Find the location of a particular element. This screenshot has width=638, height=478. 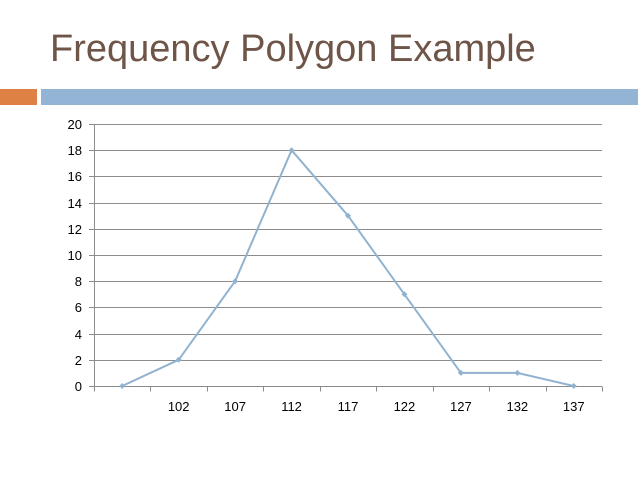

y-tick-label: 14 is located at coordinates (75, 203).